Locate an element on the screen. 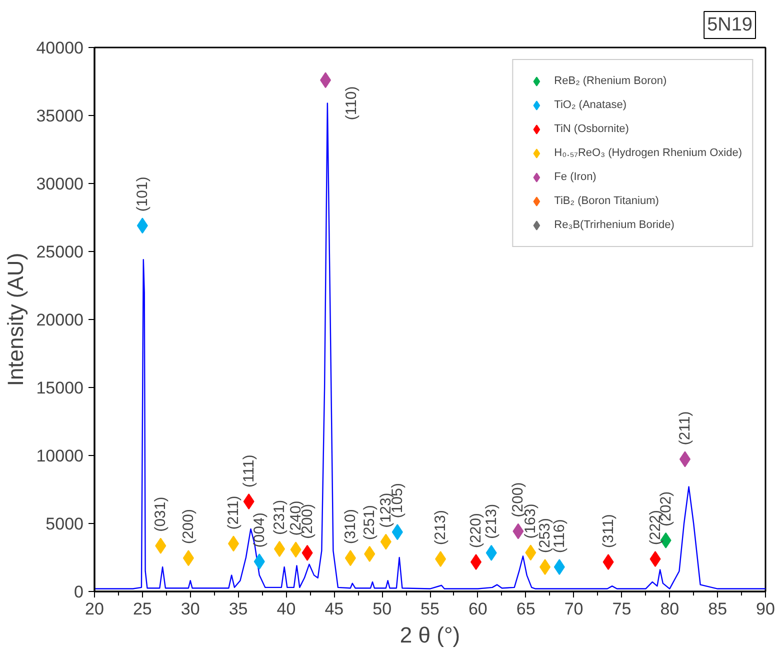 The image size is (777, 650). y-tick-label: 10000 is located at coordinates (60, 456).